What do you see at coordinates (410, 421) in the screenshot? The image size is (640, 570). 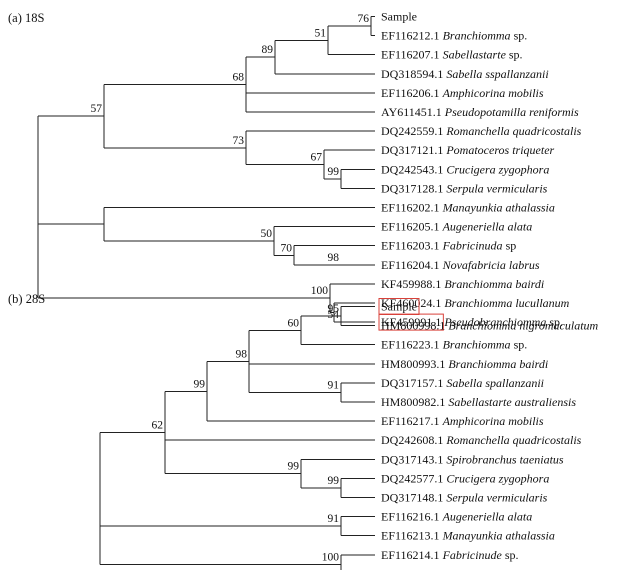 I see `accession-number: EF116217.1` at bounding box center [410, 421].